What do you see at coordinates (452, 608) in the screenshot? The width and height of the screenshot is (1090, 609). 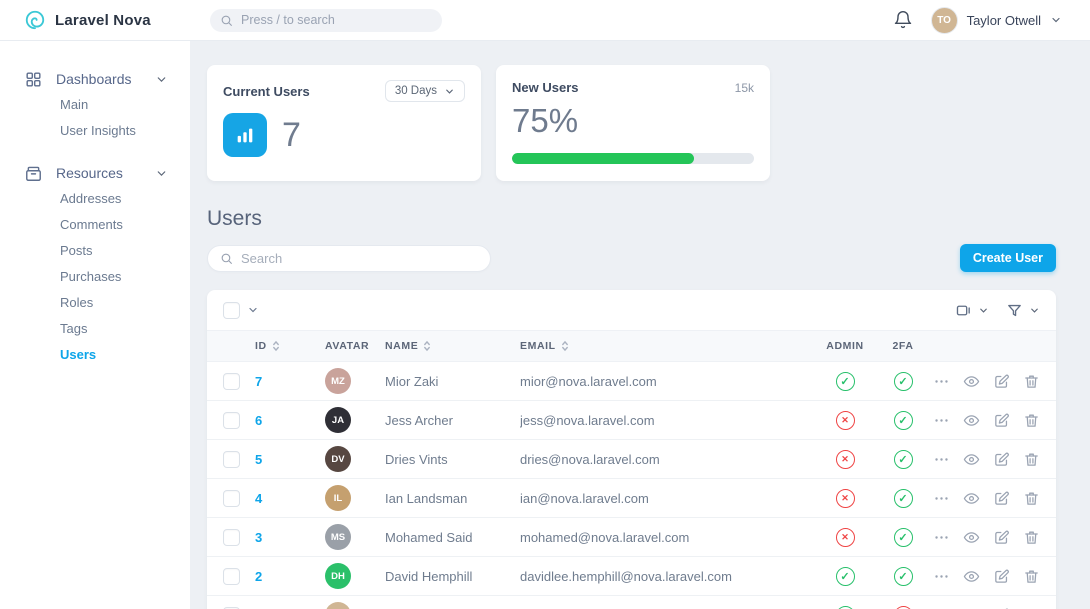 I see `row-name: Taylor Otwell` at bounding box center [452, 608].